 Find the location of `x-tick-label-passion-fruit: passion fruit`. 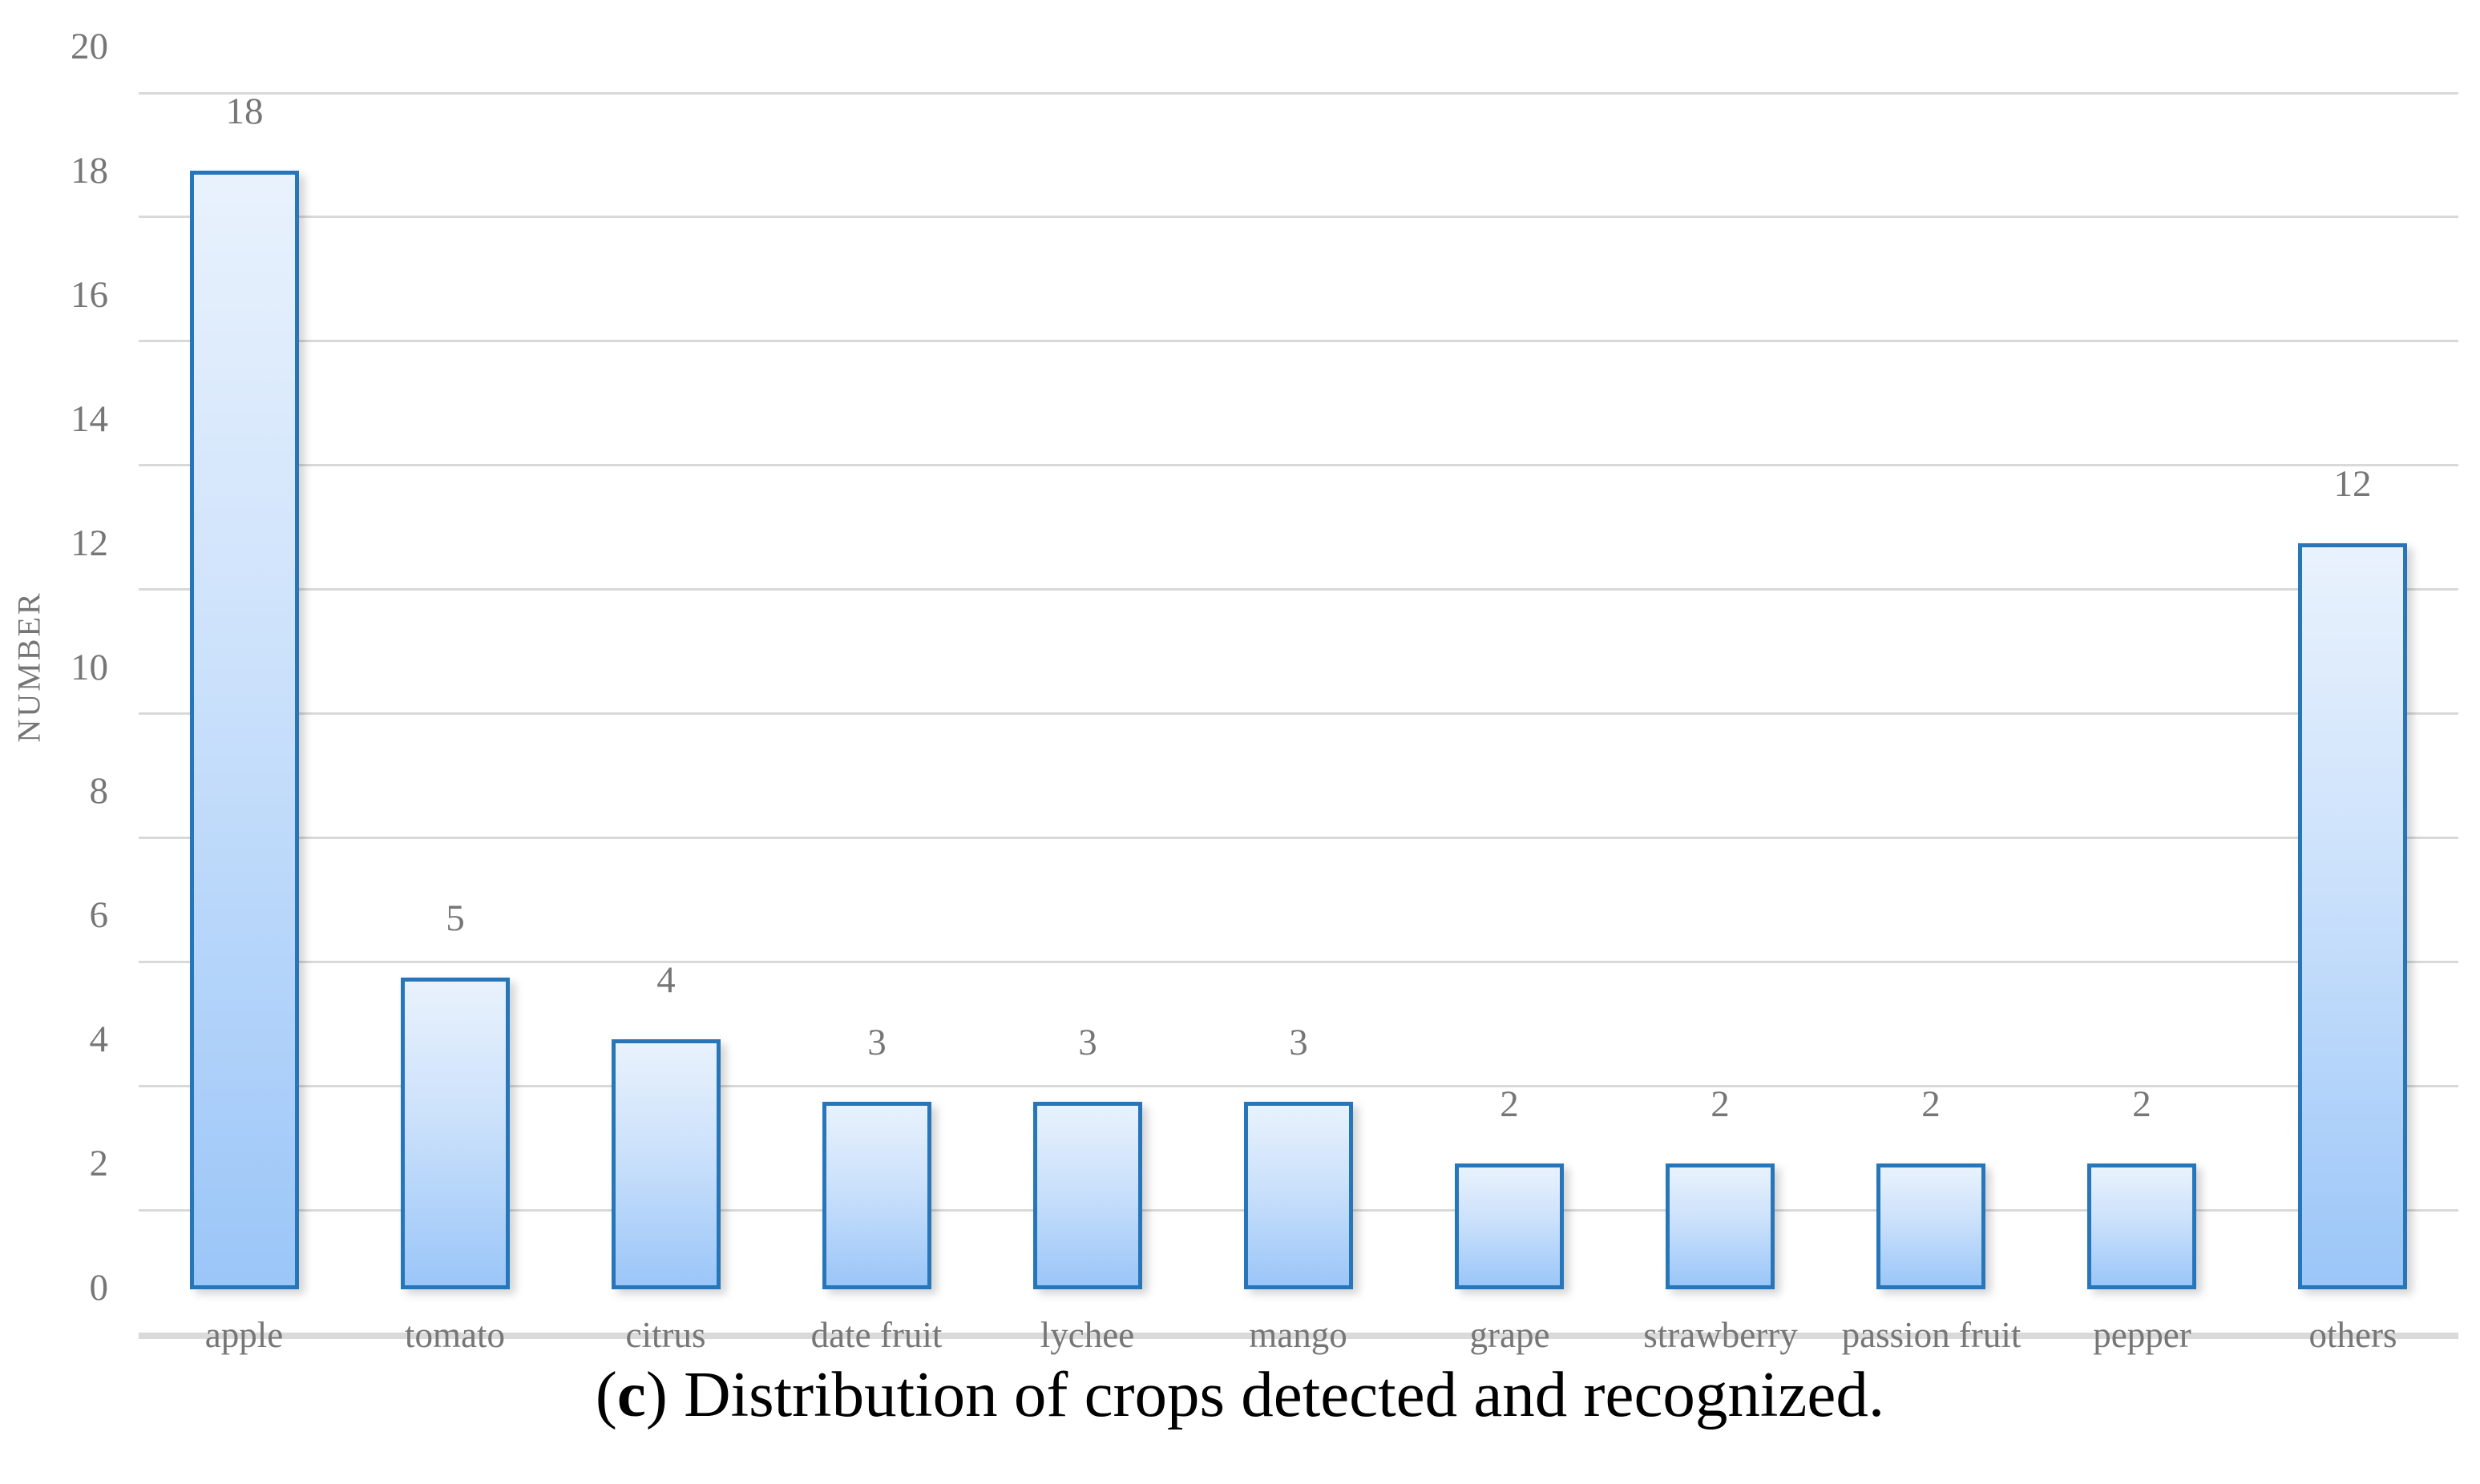

x-tick-label-passion-fruit: passion fruit is located at coordinates (1931, 1335).